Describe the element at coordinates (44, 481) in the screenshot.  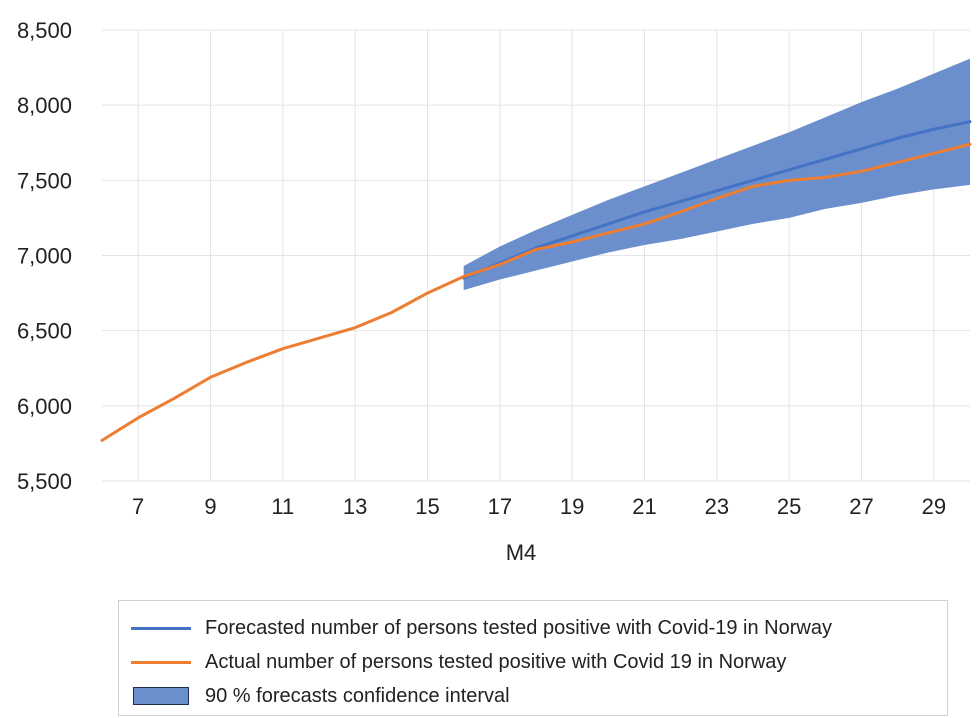
I see `y-tick-label: 5,500` at that location.